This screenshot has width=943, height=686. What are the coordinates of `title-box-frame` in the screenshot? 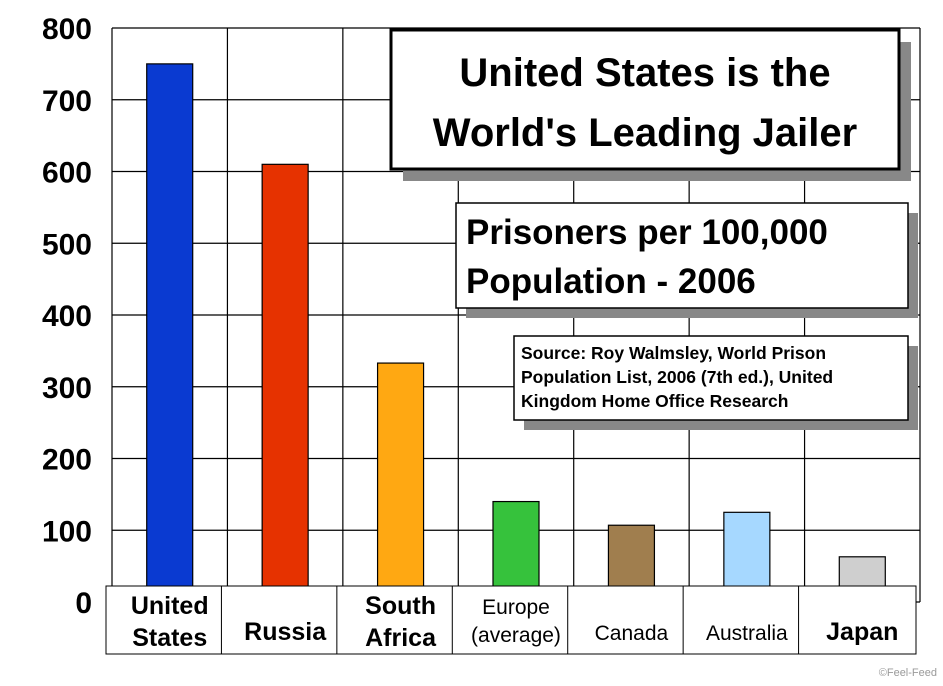 It's located at (645, 99).